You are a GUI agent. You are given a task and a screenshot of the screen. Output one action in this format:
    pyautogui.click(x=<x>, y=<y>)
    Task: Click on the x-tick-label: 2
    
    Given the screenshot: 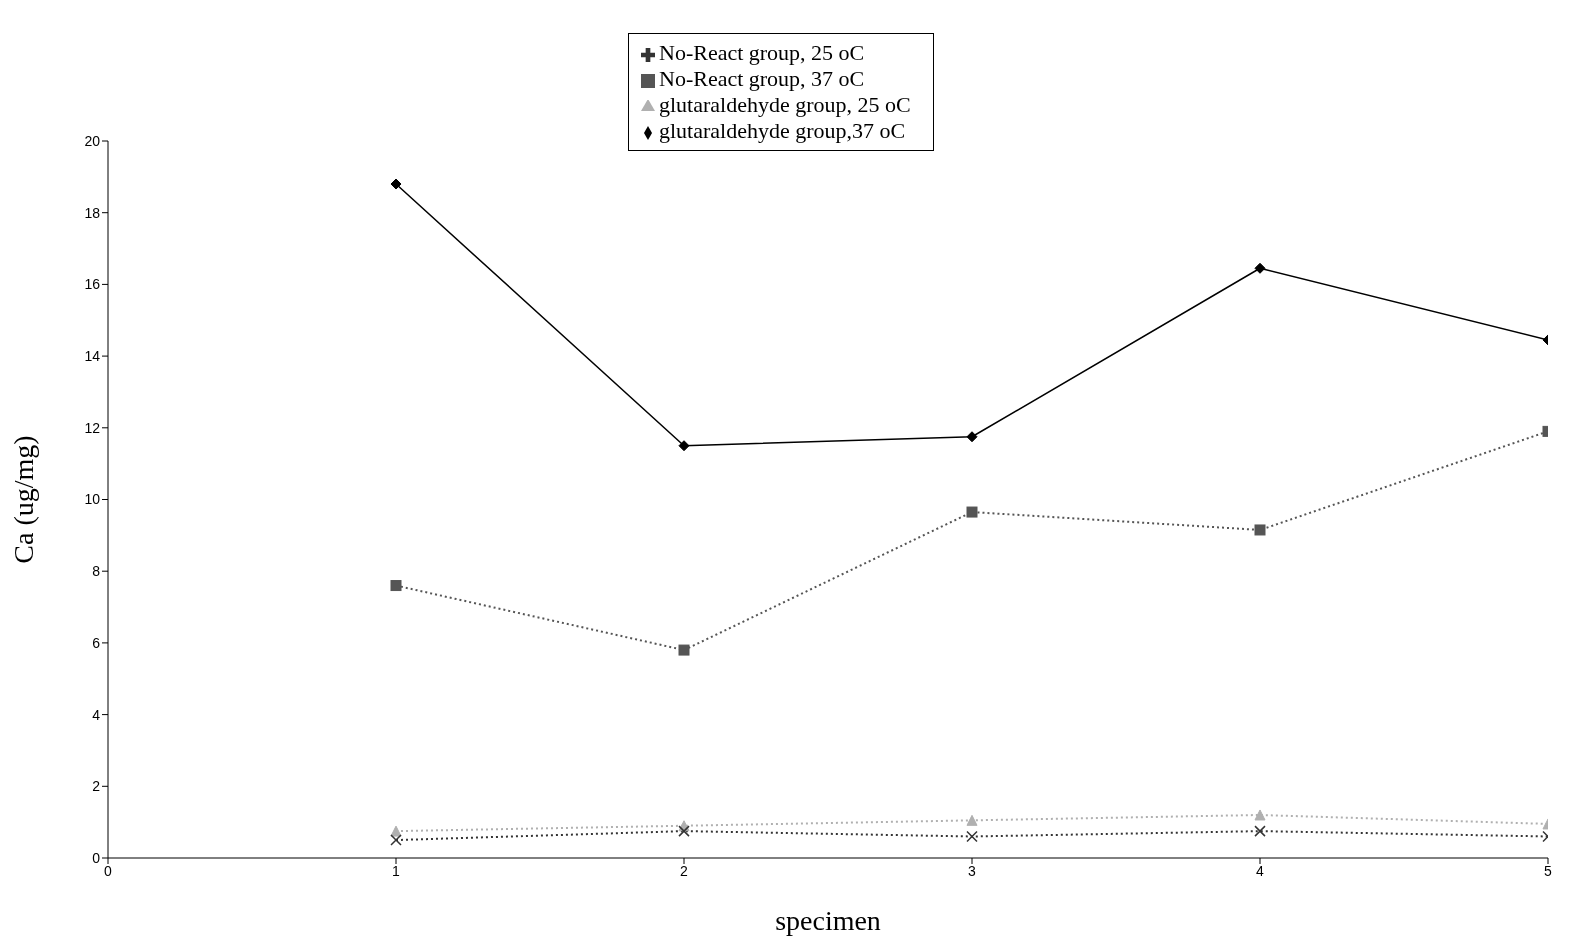 What is the action you would take?
    pyautogui.click(x=684, y=870)
    